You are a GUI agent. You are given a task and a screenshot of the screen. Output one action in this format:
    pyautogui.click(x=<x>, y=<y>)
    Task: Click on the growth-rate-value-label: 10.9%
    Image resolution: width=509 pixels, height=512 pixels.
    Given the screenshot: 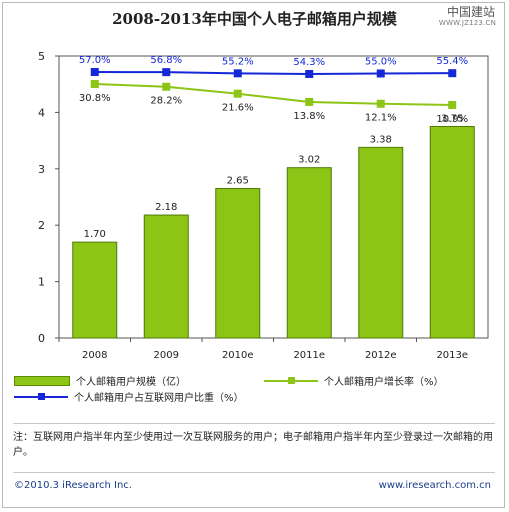 What is the action you would take?
    pyautogui.click(x=452, y=119)
    